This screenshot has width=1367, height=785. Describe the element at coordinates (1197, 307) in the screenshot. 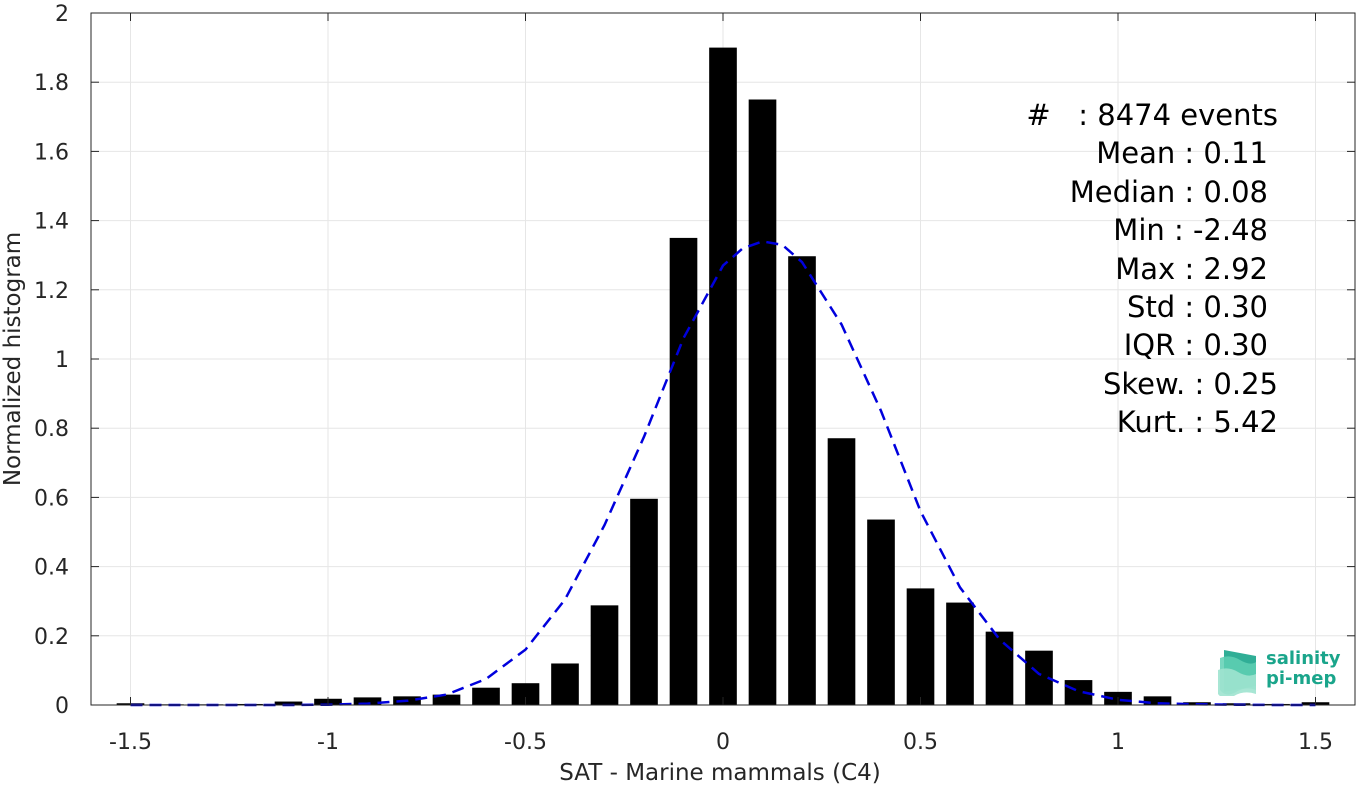

I see `stat-line: Std : 0.30` at that location.